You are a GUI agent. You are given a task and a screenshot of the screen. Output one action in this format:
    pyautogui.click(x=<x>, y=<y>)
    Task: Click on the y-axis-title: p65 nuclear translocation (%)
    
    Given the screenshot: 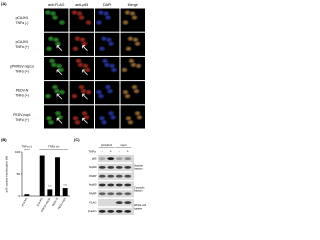 What is the action you would take?
    pyautogui.click(x=7, y=174)
    